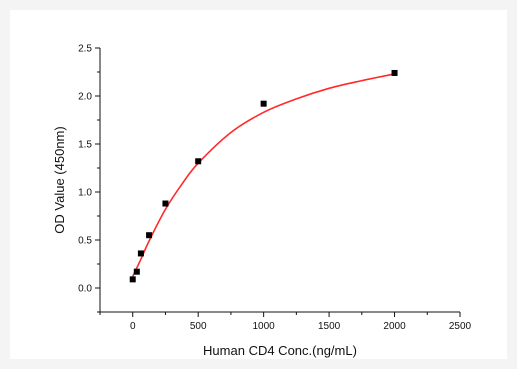  What do you see at coordinates (85, 241) in the screenshot?
I see `y-tick-label: 0.5` at bounding box center [85, 241].